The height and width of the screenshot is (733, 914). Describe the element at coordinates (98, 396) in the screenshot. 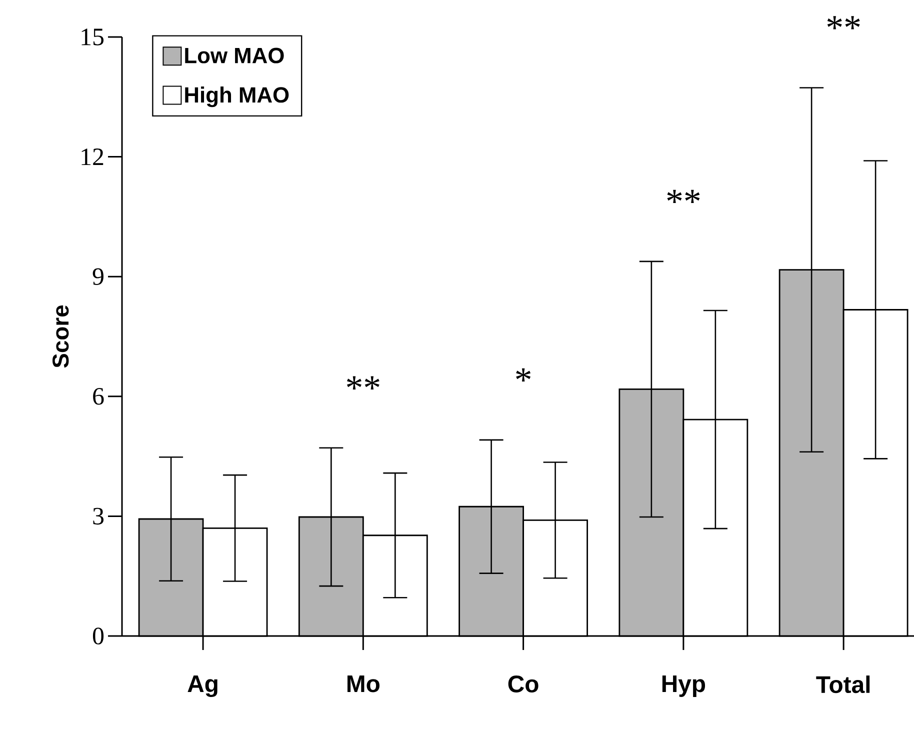

I see `y-tick-label: 6` at that location.